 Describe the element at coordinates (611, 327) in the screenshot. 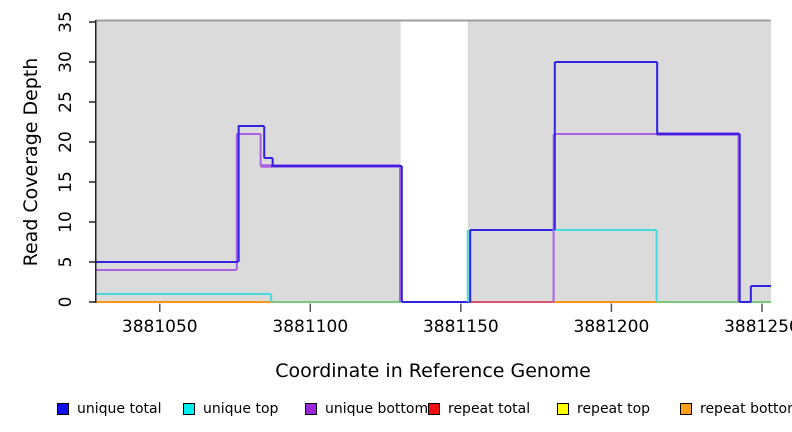

I see `x-tick-label: 3881200` at that location.